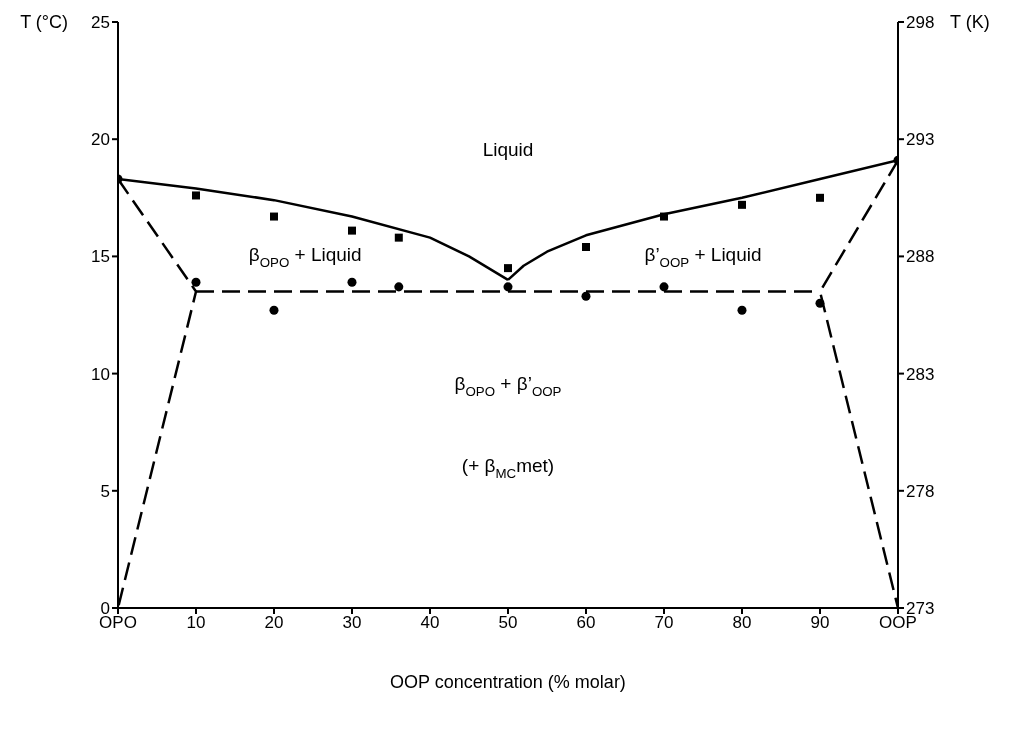 The width and height of the screenshot is (1016, 742). Describe the element at coordinates (100, 257) in the screenshot. I see `y-tick-label: 15` at that location.